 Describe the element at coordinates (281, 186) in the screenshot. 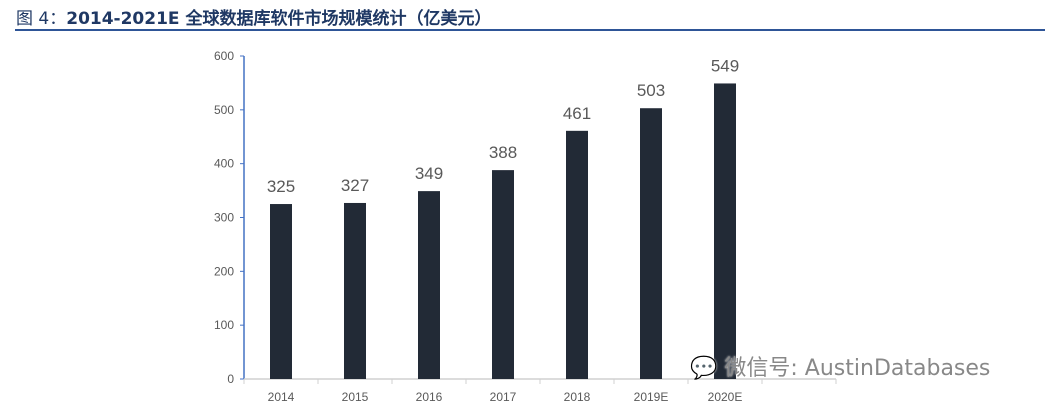

I see `data-label-2014: 325` at that location.